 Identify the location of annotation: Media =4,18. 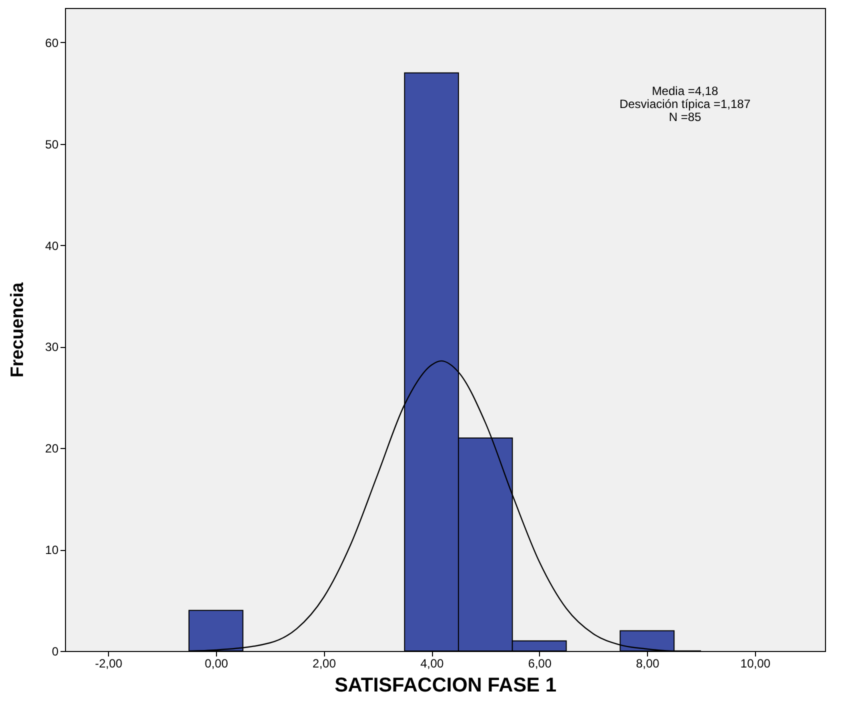
(685, 91).